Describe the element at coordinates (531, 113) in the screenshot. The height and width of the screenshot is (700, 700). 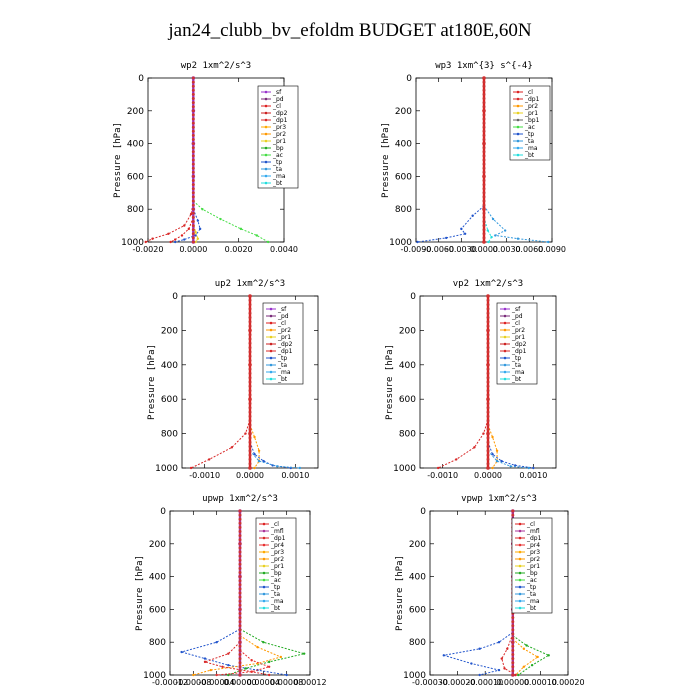
I see `wp3-legend-label: _pr1` at that location.